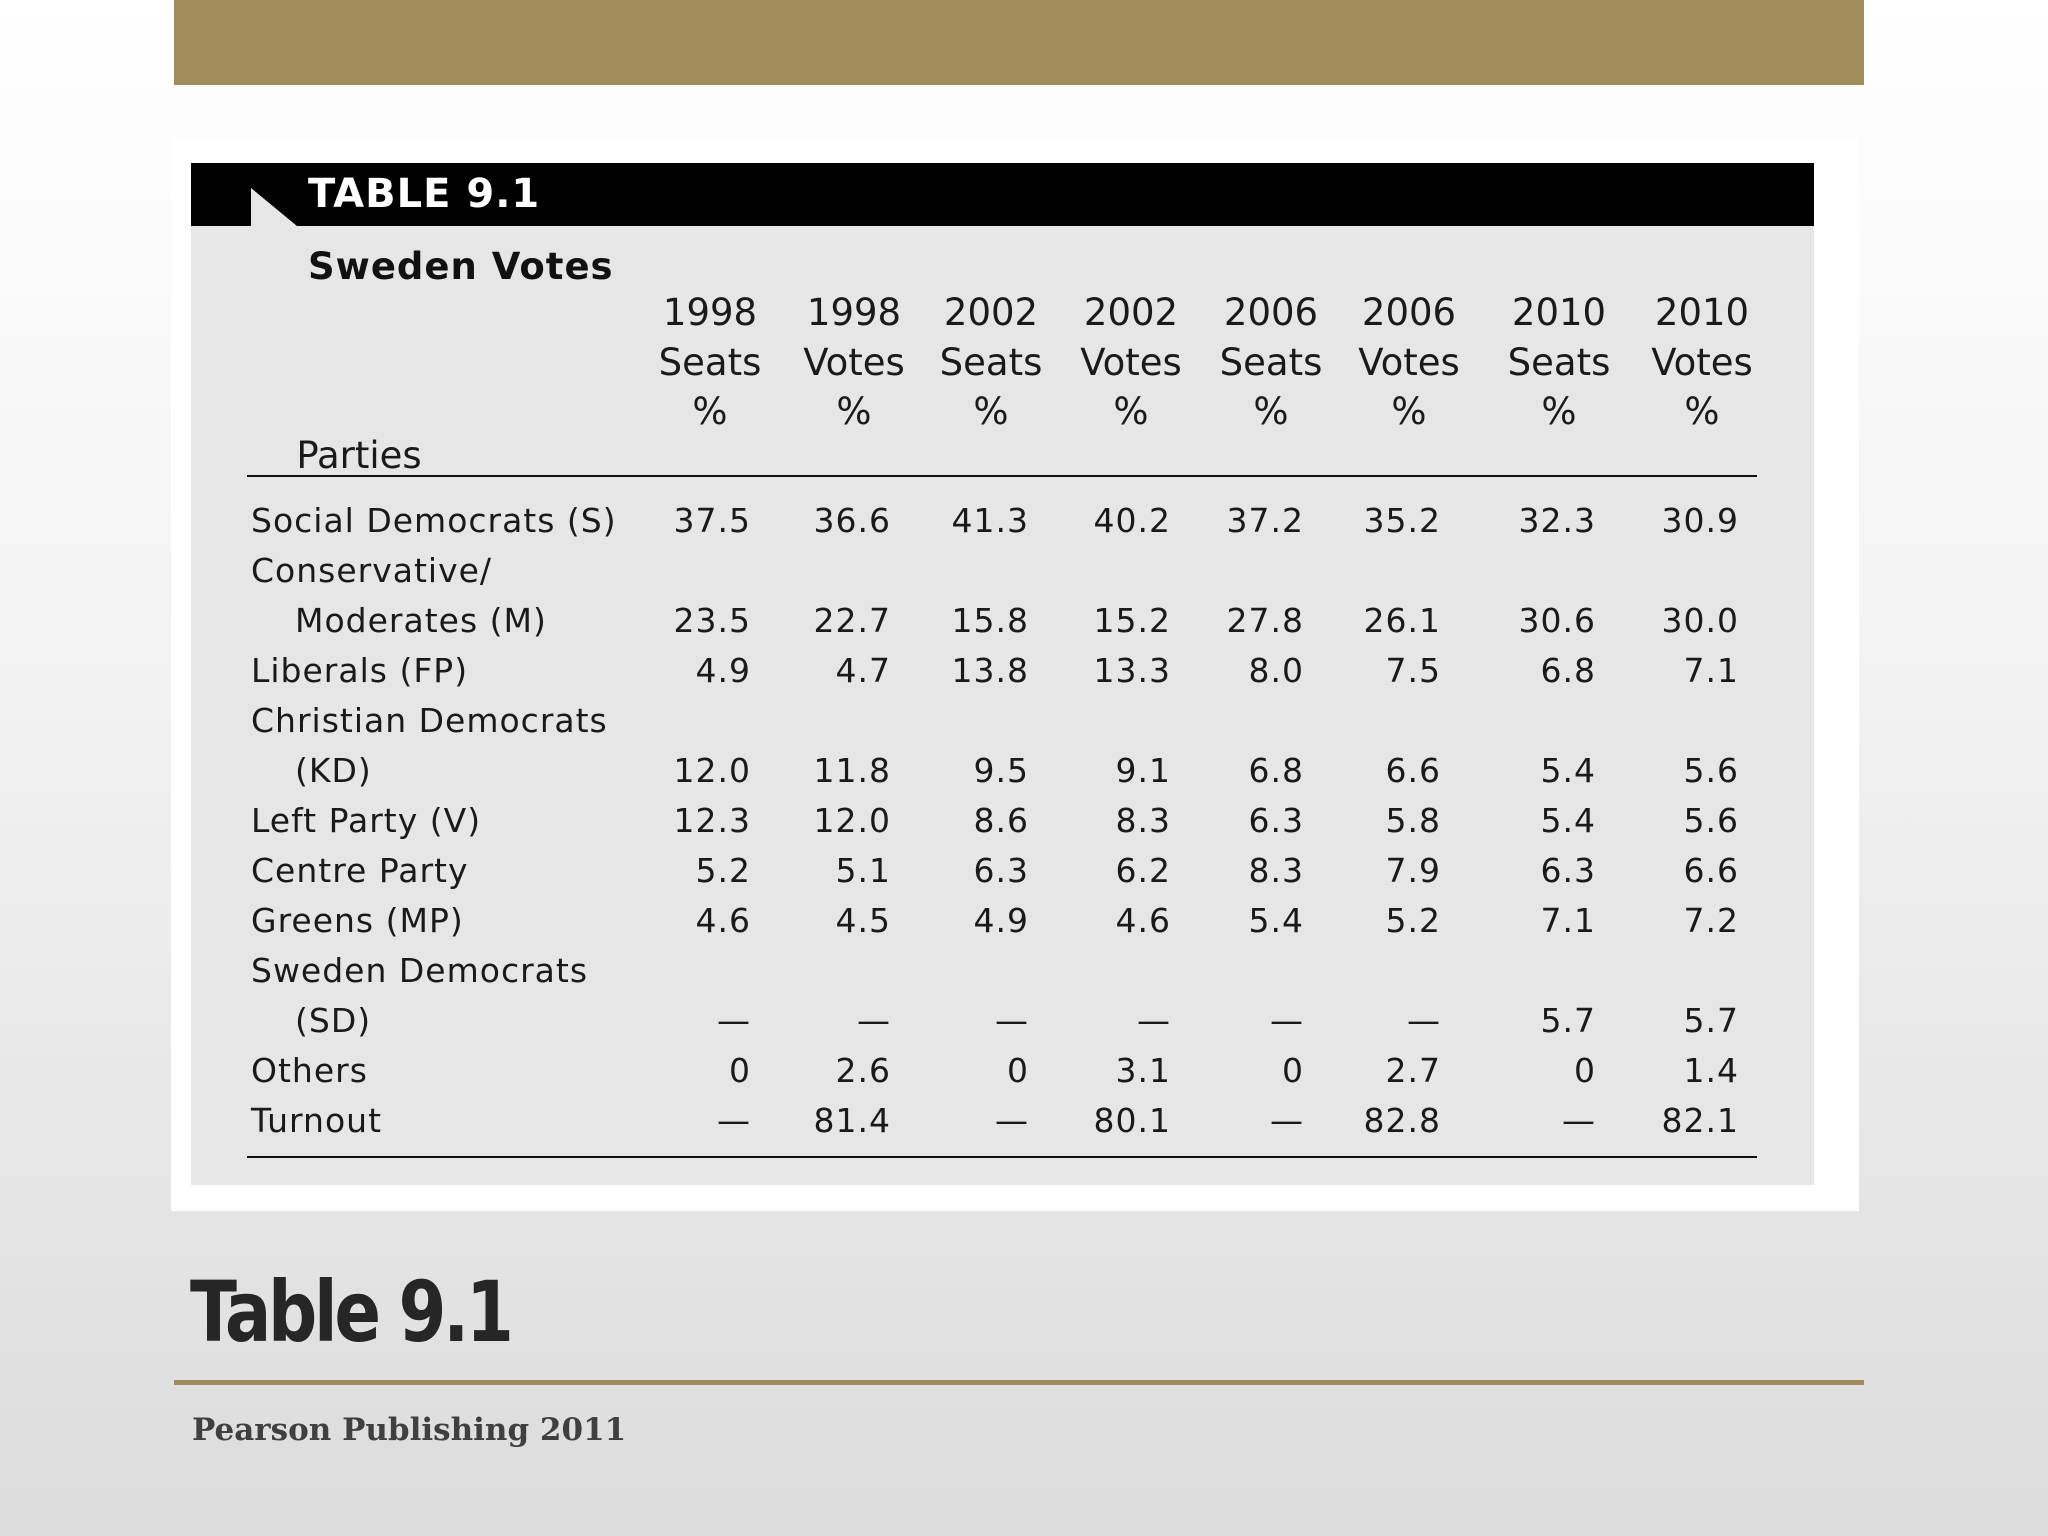  I want to click on party-name: Centre Party, so click(360, 870).